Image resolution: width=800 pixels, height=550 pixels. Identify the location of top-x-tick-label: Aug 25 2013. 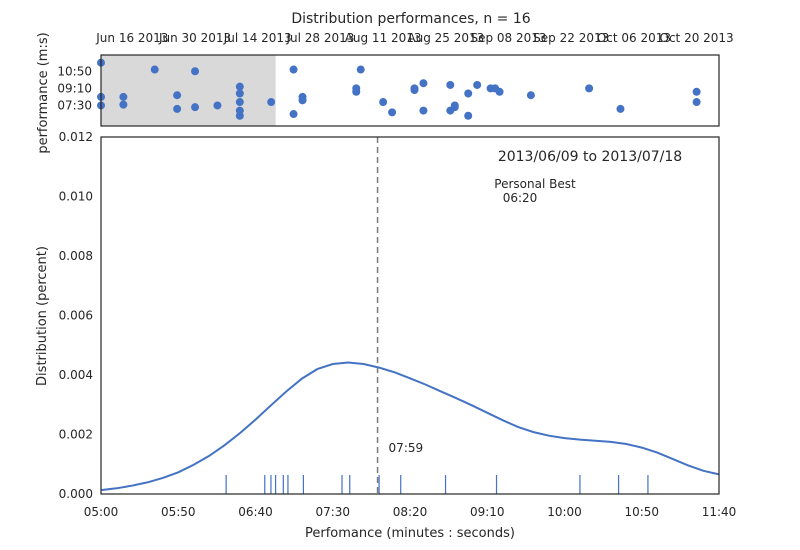
(445, 38).